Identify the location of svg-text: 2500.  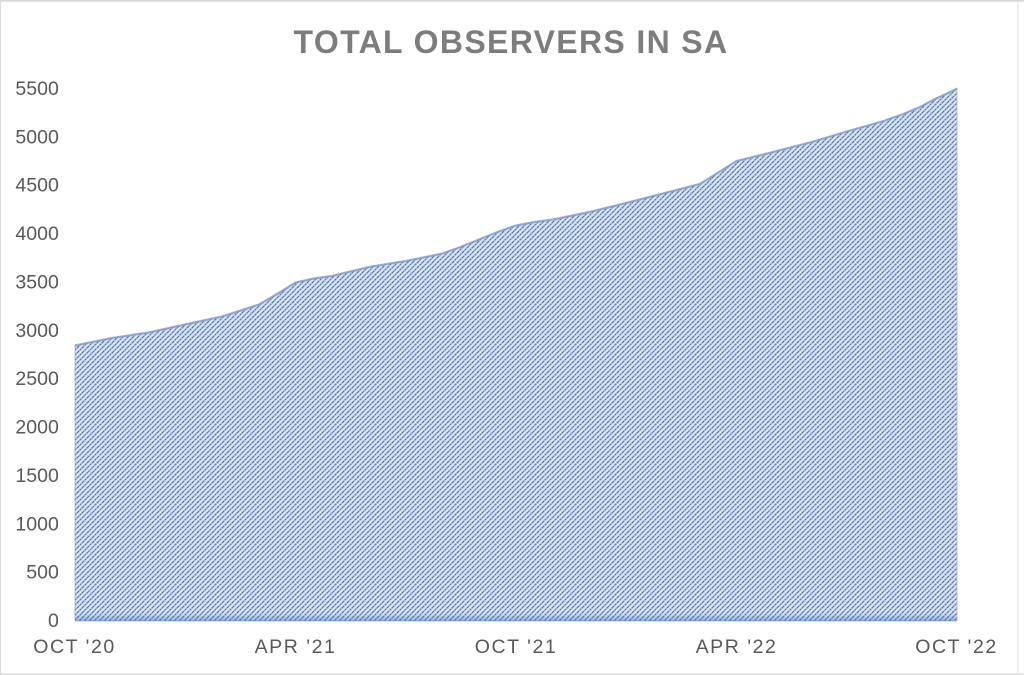
(37, 379).